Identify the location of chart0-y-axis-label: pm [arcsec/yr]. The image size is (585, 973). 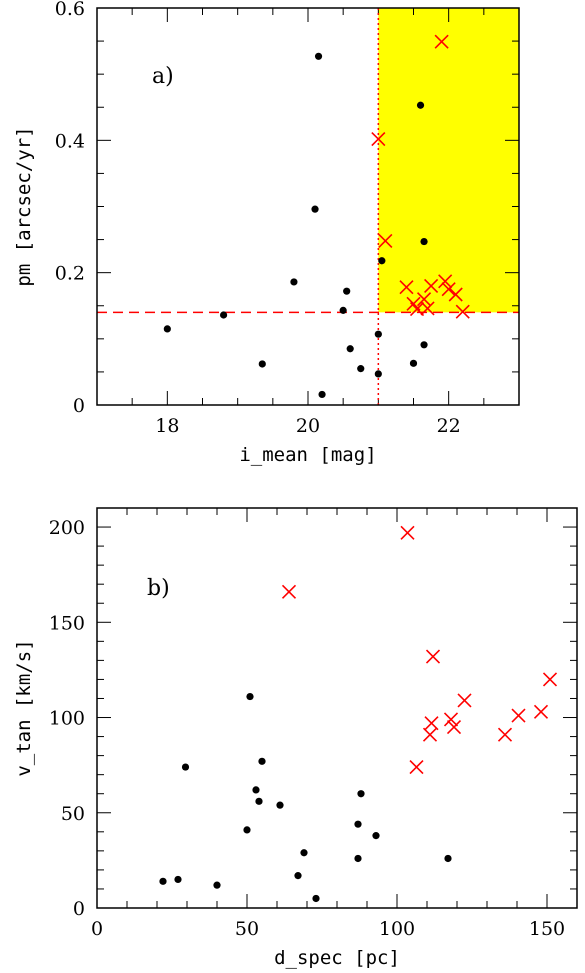
(24, 206).